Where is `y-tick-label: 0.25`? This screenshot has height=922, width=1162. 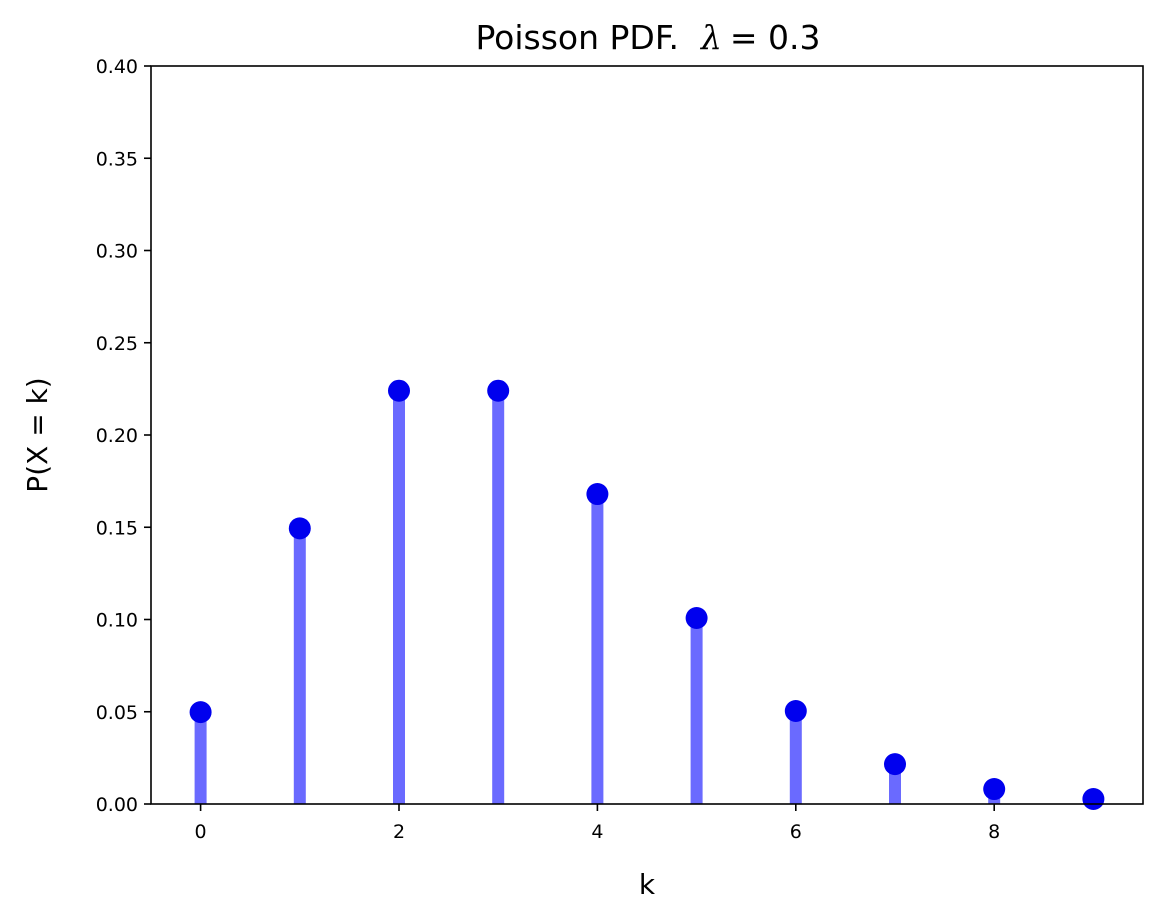
y-tick-label: 0.25 is located at coordinates (117, 344).